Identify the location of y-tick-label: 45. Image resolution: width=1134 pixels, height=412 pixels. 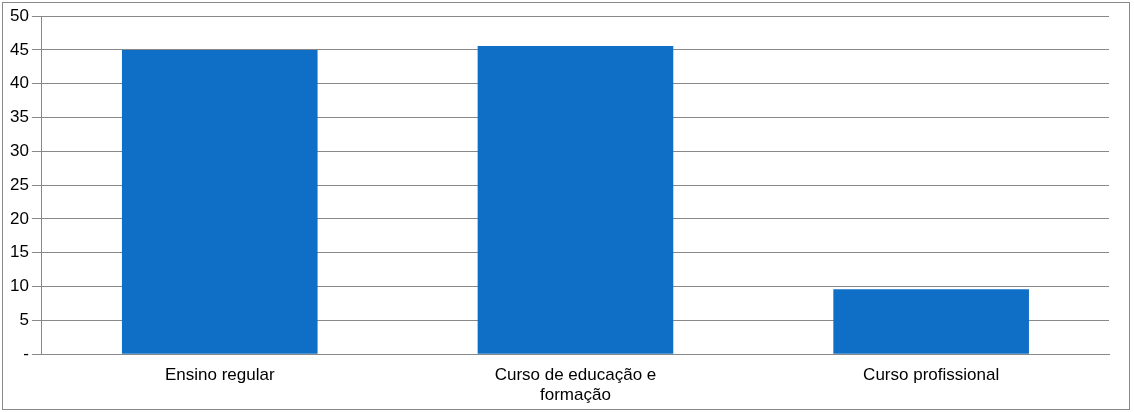
(19, 49).